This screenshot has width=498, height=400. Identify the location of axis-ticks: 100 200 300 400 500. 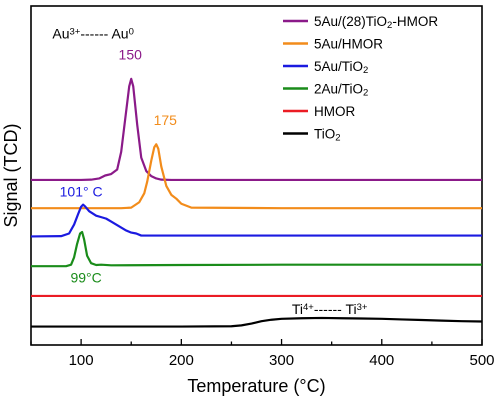
(262, 354).